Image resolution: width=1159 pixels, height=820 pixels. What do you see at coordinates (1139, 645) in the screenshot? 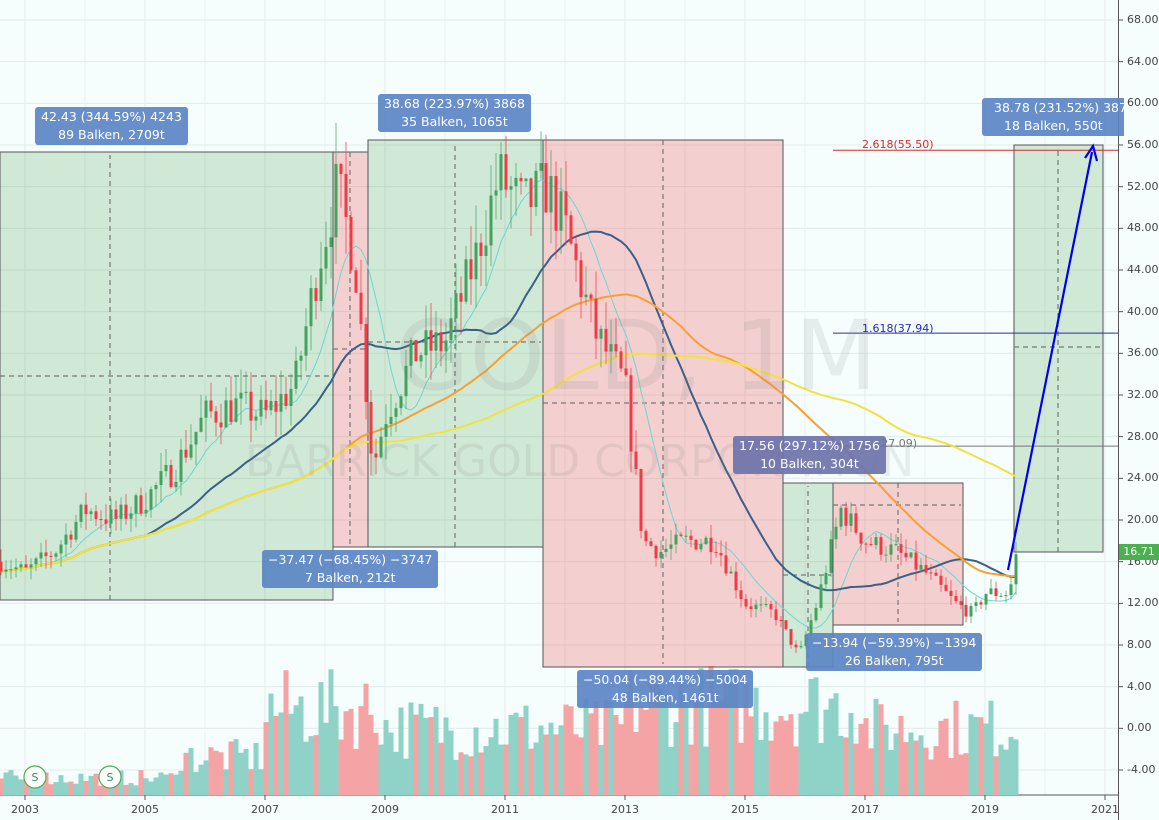
I see `price-tick-label: 8.00` at bounding box center [1139, 645].